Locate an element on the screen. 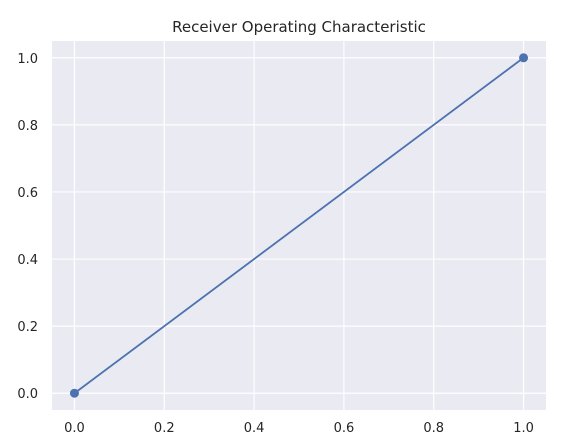 This screenshot has height=448, width=570. y-tick-label: 0.0 is located at coordinates (27, 394).